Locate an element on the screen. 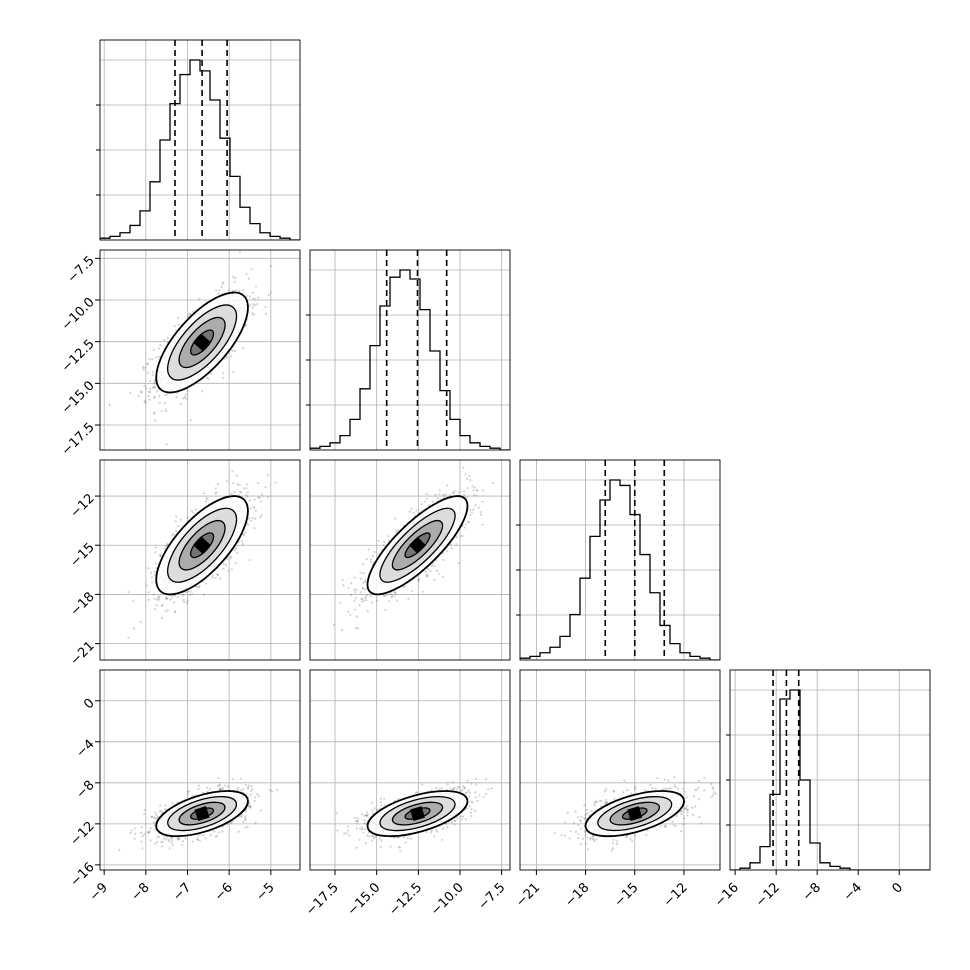 Image resolution: width=970 pixels, height=970 pixels. histogram-step-line is located at coordinates (200, 149).